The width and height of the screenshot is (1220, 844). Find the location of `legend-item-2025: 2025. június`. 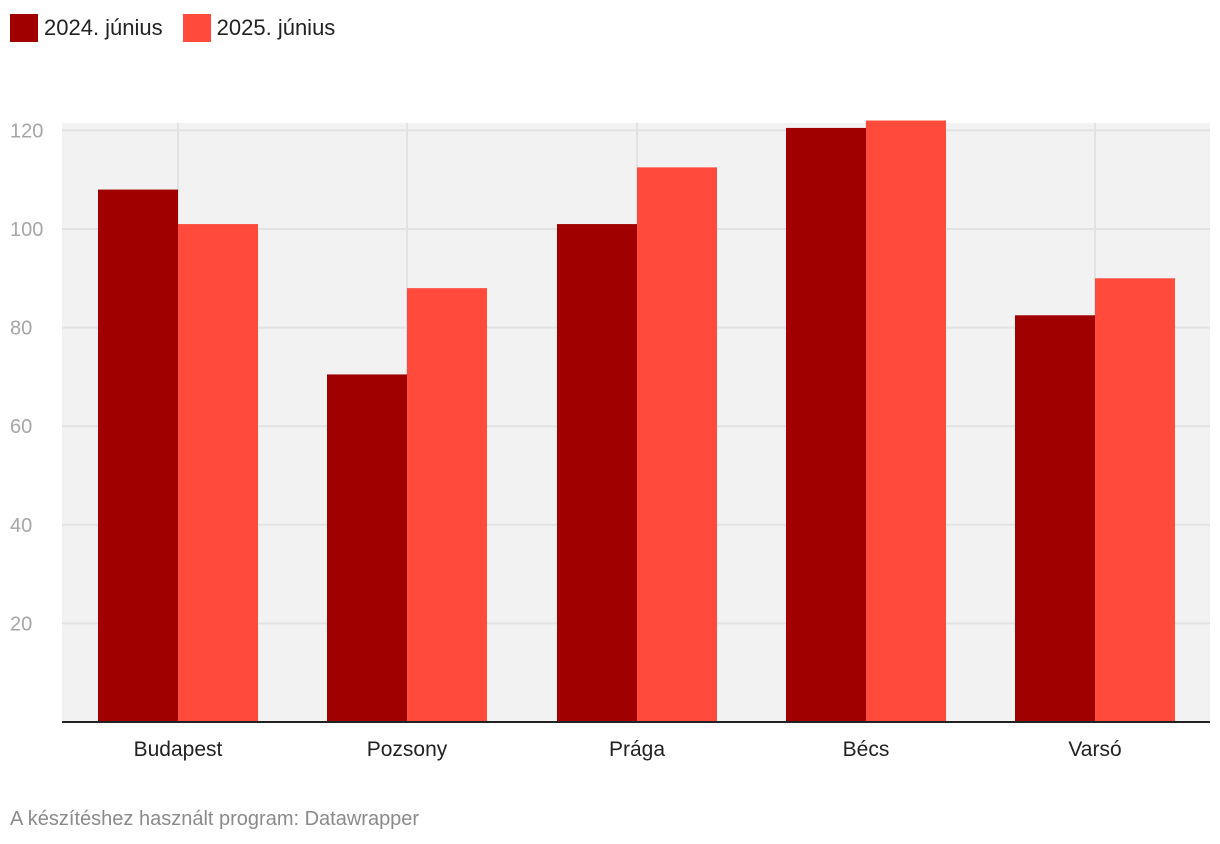

legend-item-2025: 2025. június is located at coordinates (259, 28).